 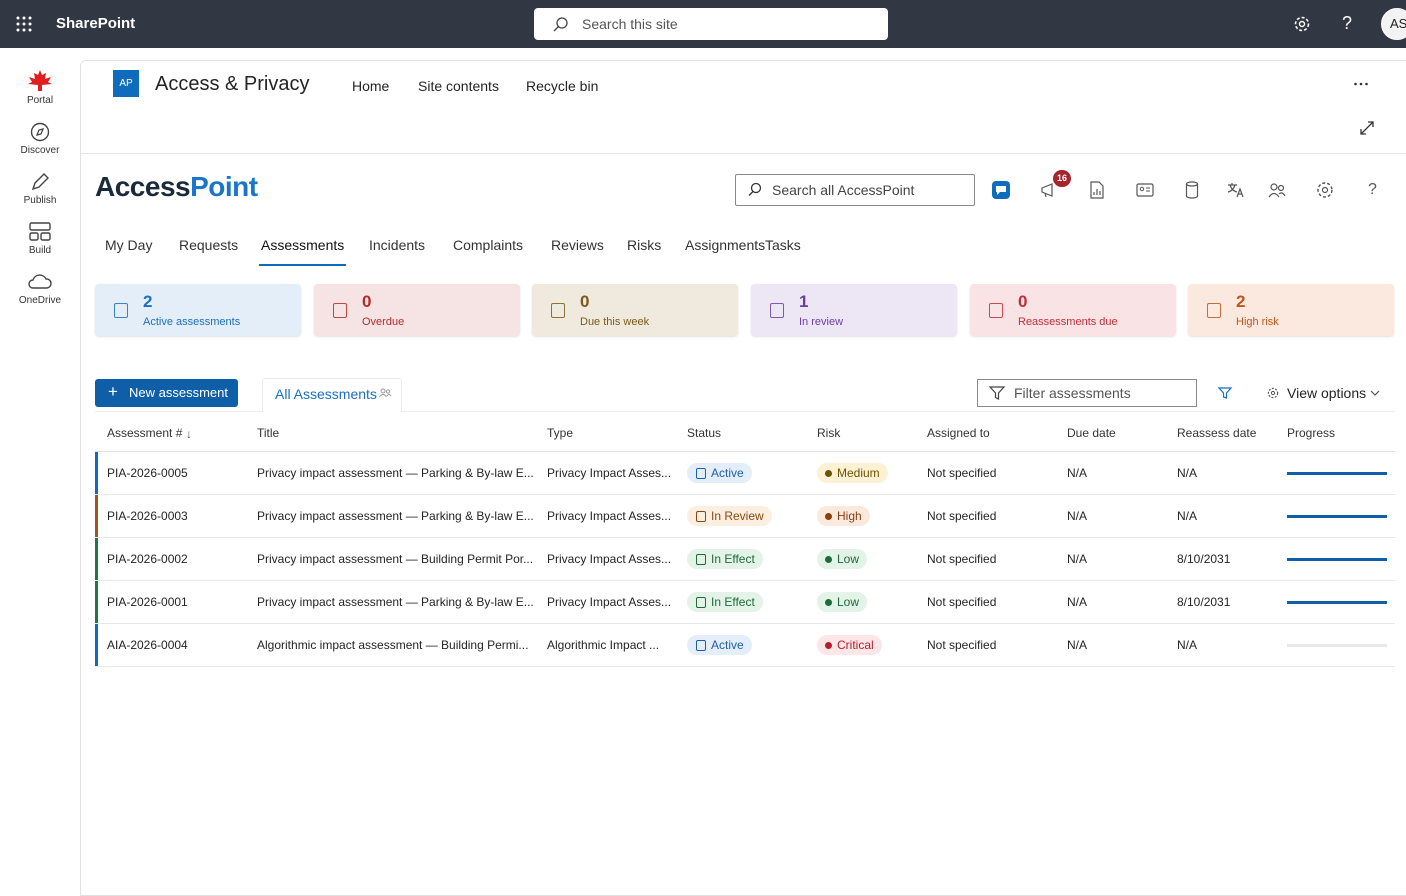 I want to click on status-icon, so click(x=701, y=473).